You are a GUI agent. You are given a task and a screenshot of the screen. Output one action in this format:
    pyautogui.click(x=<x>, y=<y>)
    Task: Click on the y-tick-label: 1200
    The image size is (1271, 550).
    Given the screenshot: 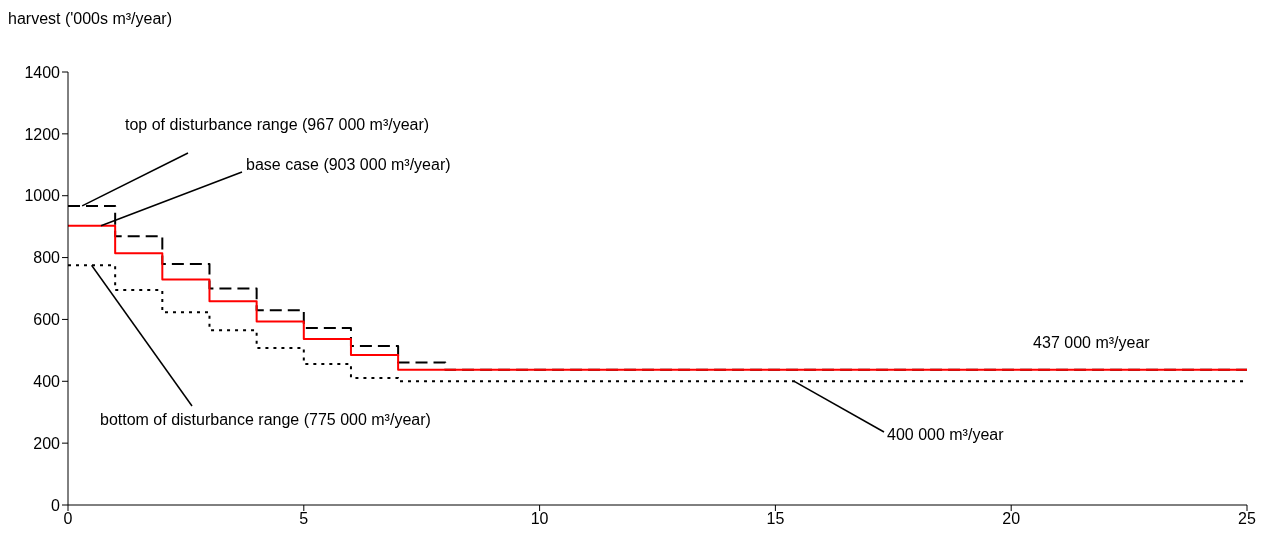 What is the action you would take?
    pyautogui.click(x=42, y=134)
    